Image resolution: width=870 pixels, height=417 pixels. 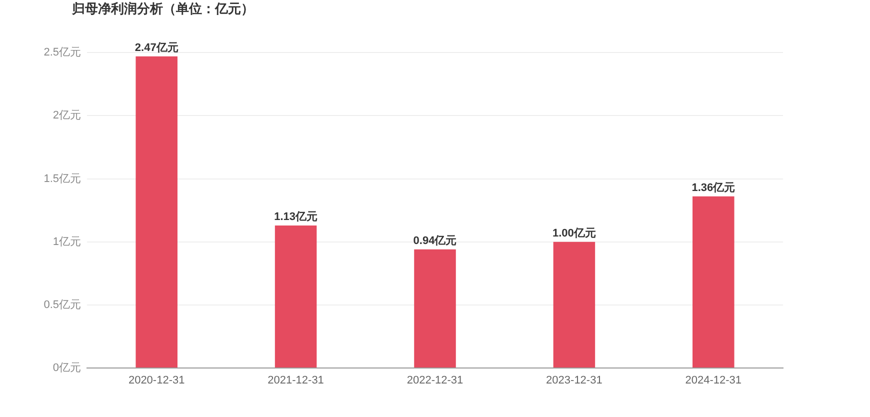 What do you see at coordinates (435, 380) in the screenshot?
I see `x-tick-label: 2022-12-31` at bounding box center [435, 380].